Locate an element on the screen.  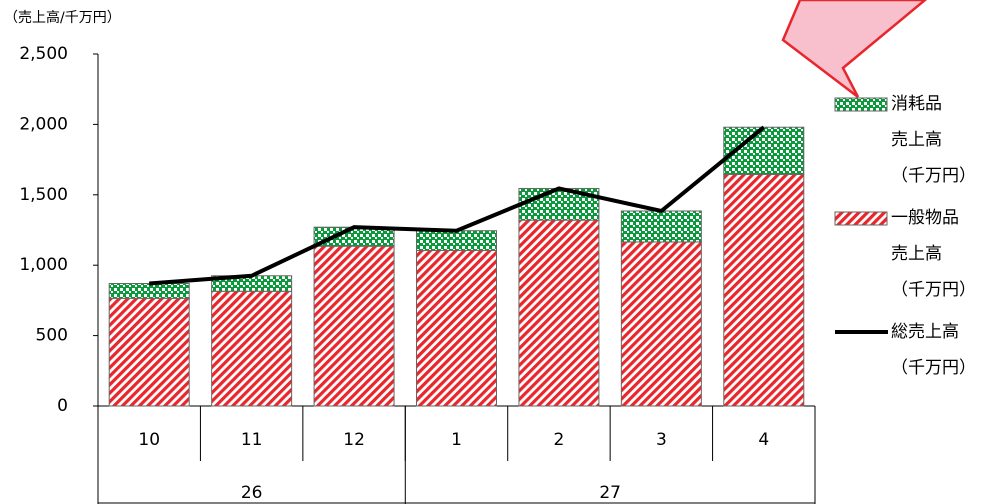
x-tick-label: 1 is located at coordinates (456, 440).